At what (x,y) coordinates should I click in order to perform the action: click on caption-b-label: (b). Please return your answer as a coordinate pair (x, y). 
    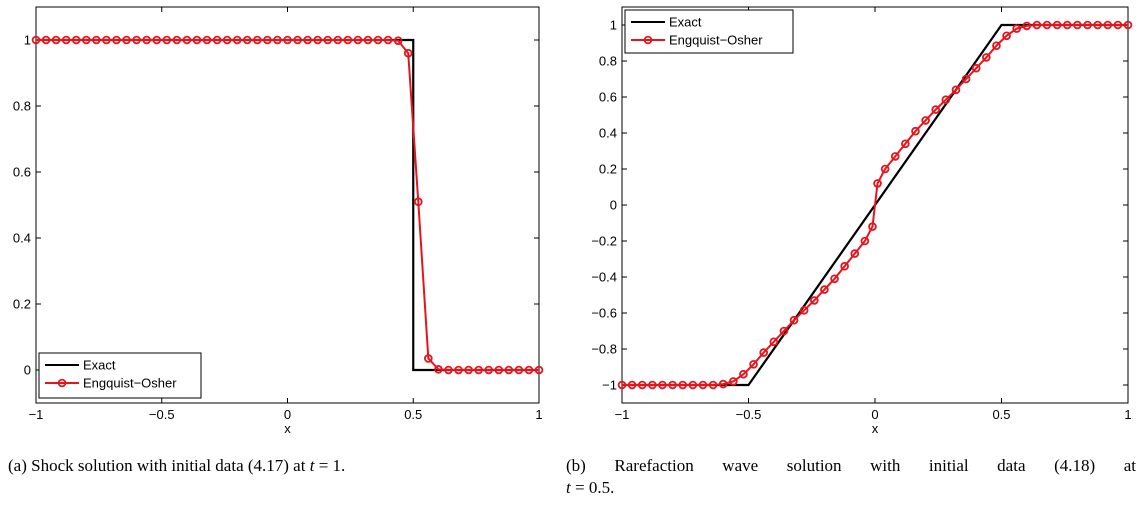
    Looking at the image, I should click on (576, 465).